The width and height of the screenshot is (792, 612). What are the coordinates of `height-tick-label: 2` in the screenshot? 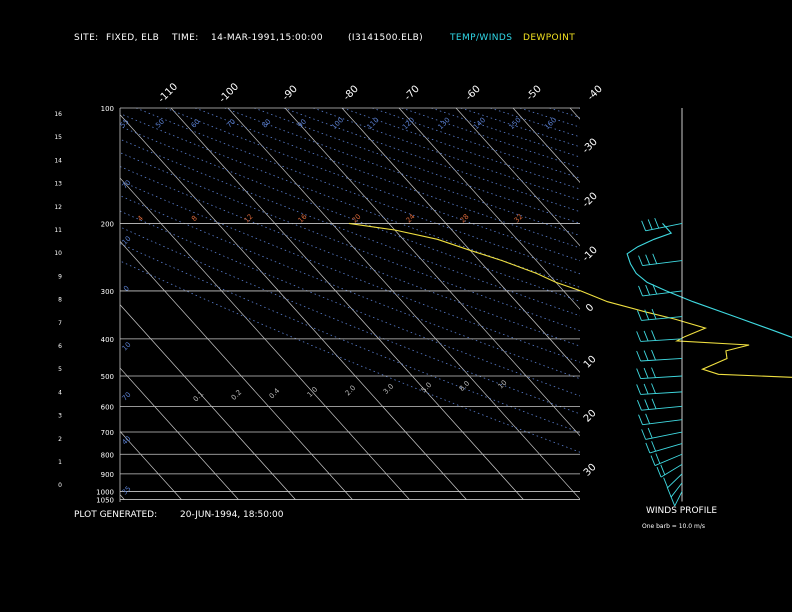 It's located at (60, 439).